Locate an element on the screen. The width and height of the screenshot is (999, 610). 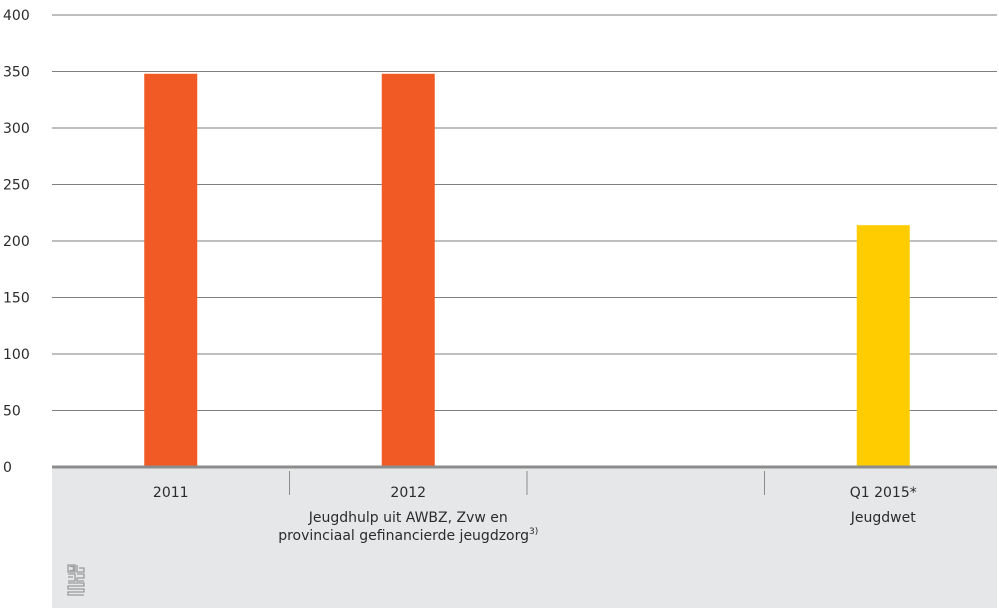
y-tick-label: 100 is located at coordinates (16, 355).